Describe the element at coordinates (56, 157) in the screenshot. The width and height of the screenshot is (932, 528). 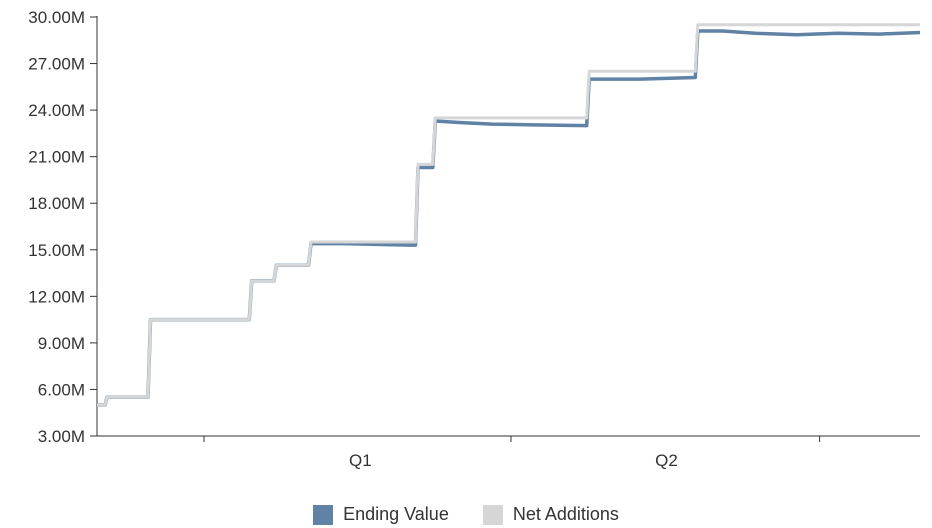
I see `y-tick-label: 21.00M` at that location.